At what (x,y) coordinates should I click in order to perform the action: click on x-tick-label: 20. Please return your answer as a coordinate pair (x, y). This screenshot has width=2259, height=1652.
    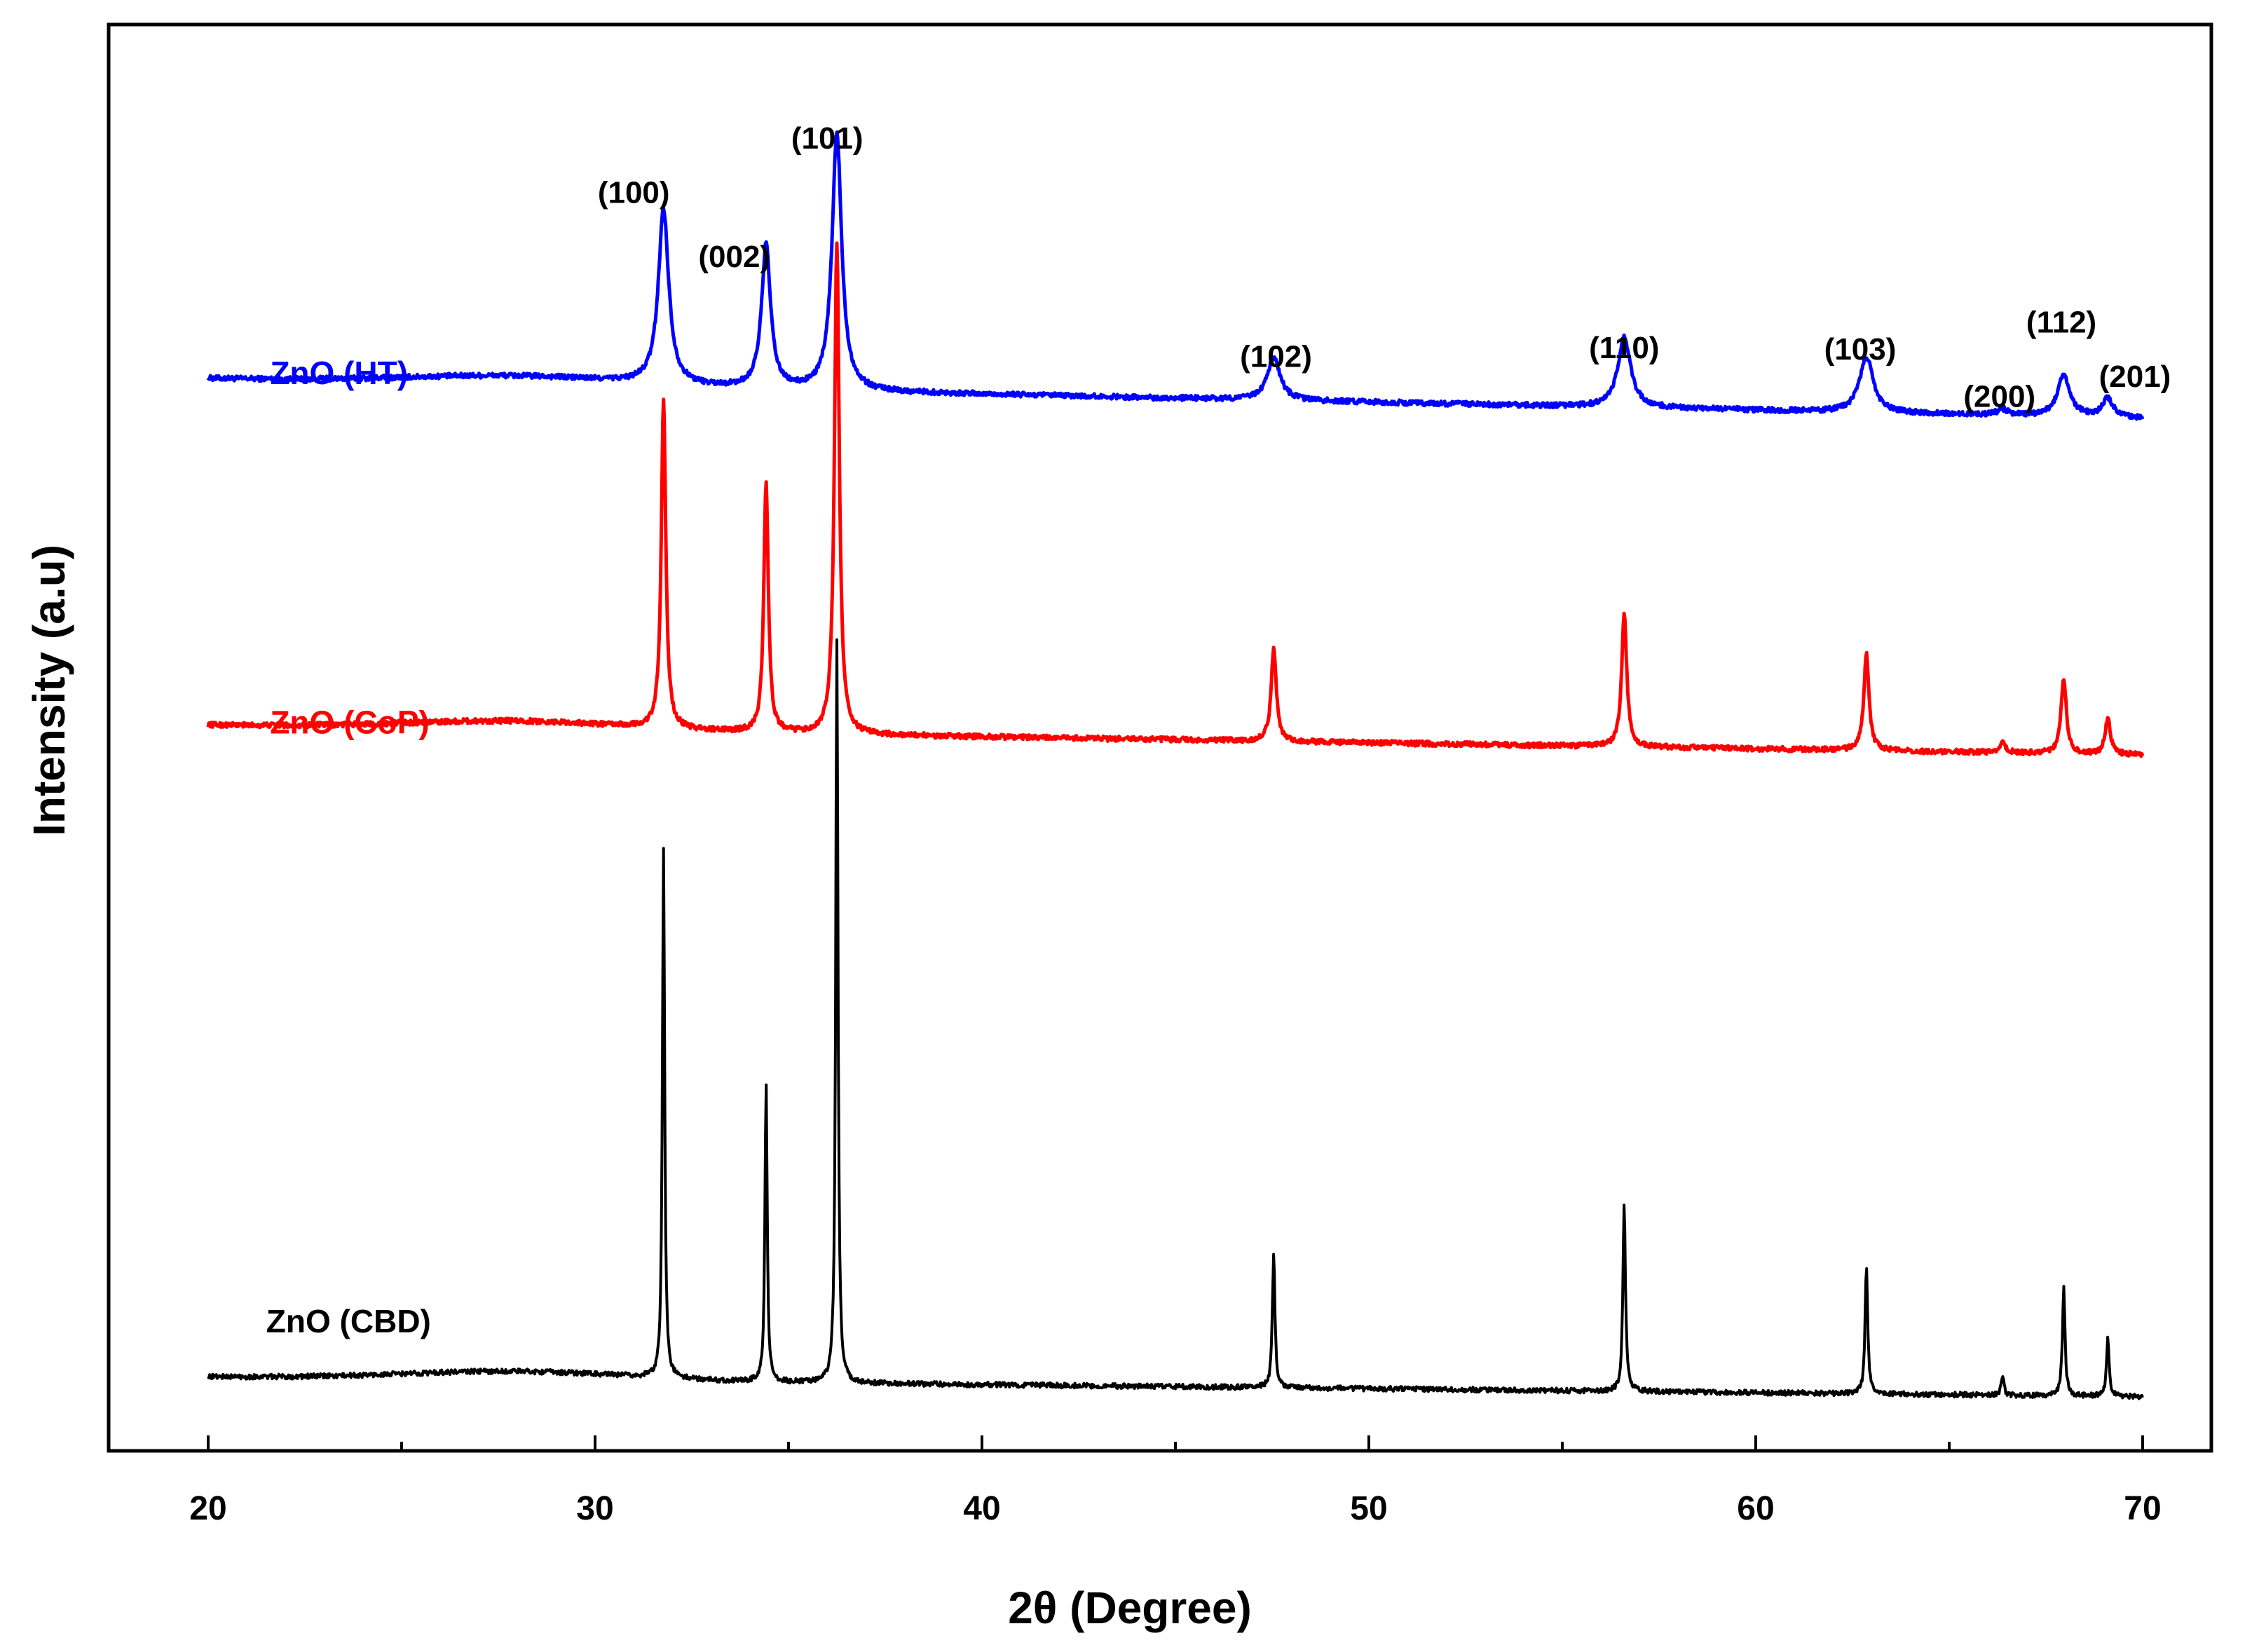
    Looking at the image, I should click on (207, 1509).